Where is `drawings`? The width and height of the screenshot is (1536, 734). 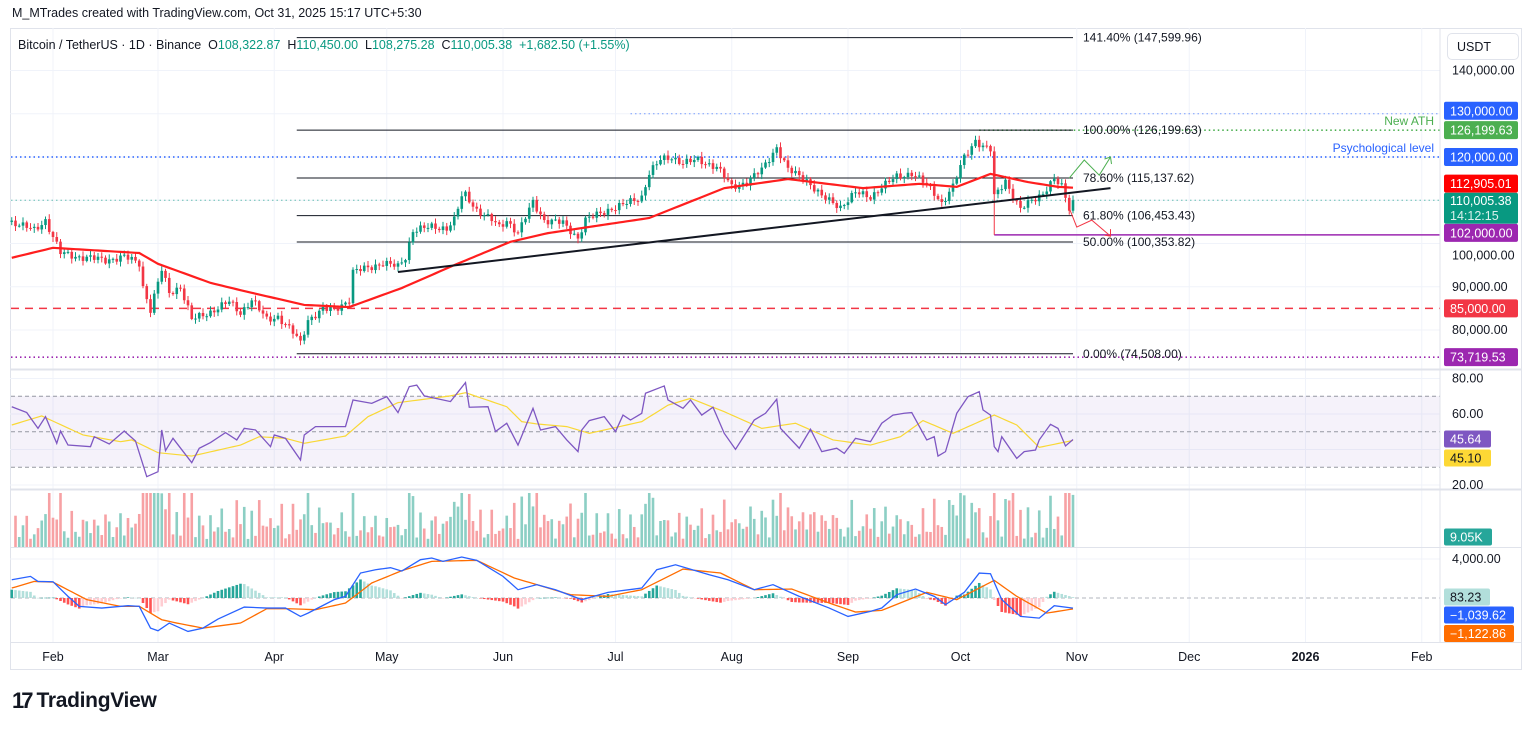 drawings is located at coordinates (754, 215).